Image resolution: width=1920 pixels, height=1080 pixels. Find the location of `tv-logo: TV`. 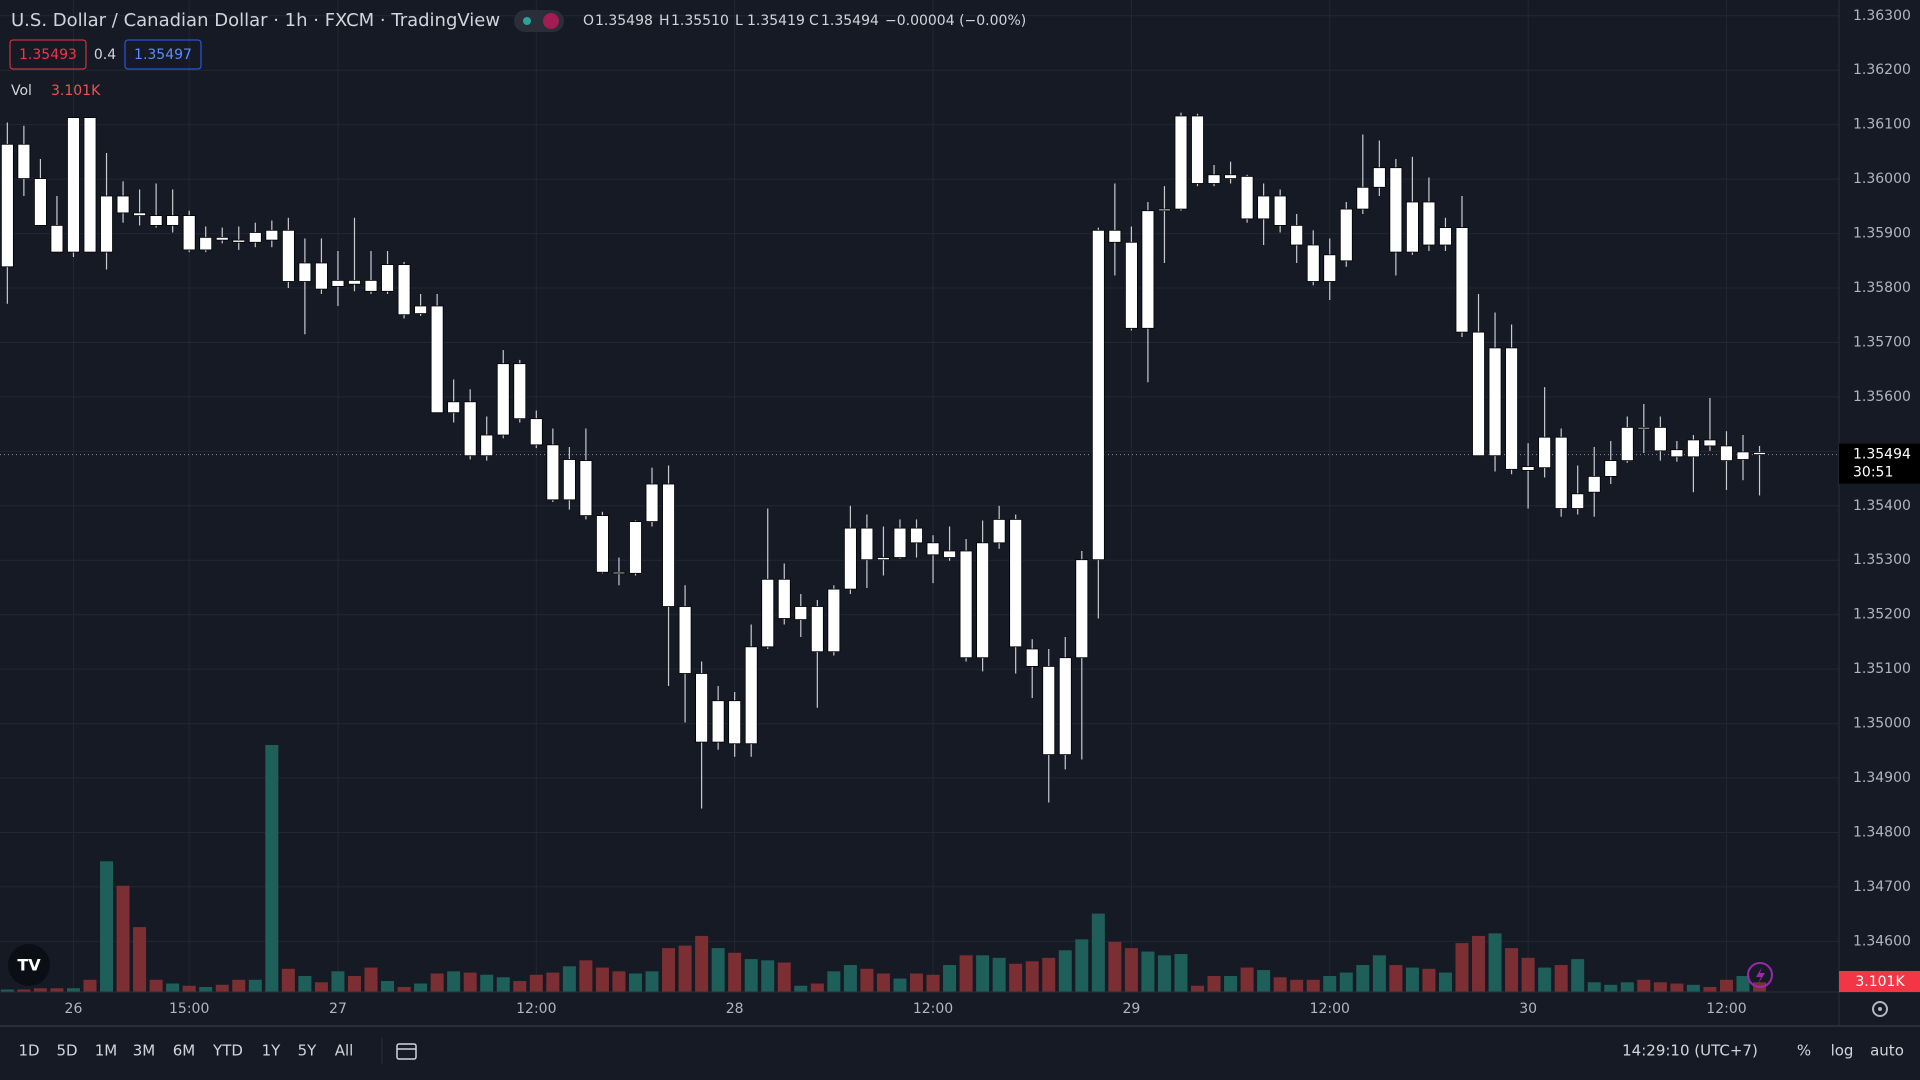

tv-logo: TV is located at coordinates (29, 965).